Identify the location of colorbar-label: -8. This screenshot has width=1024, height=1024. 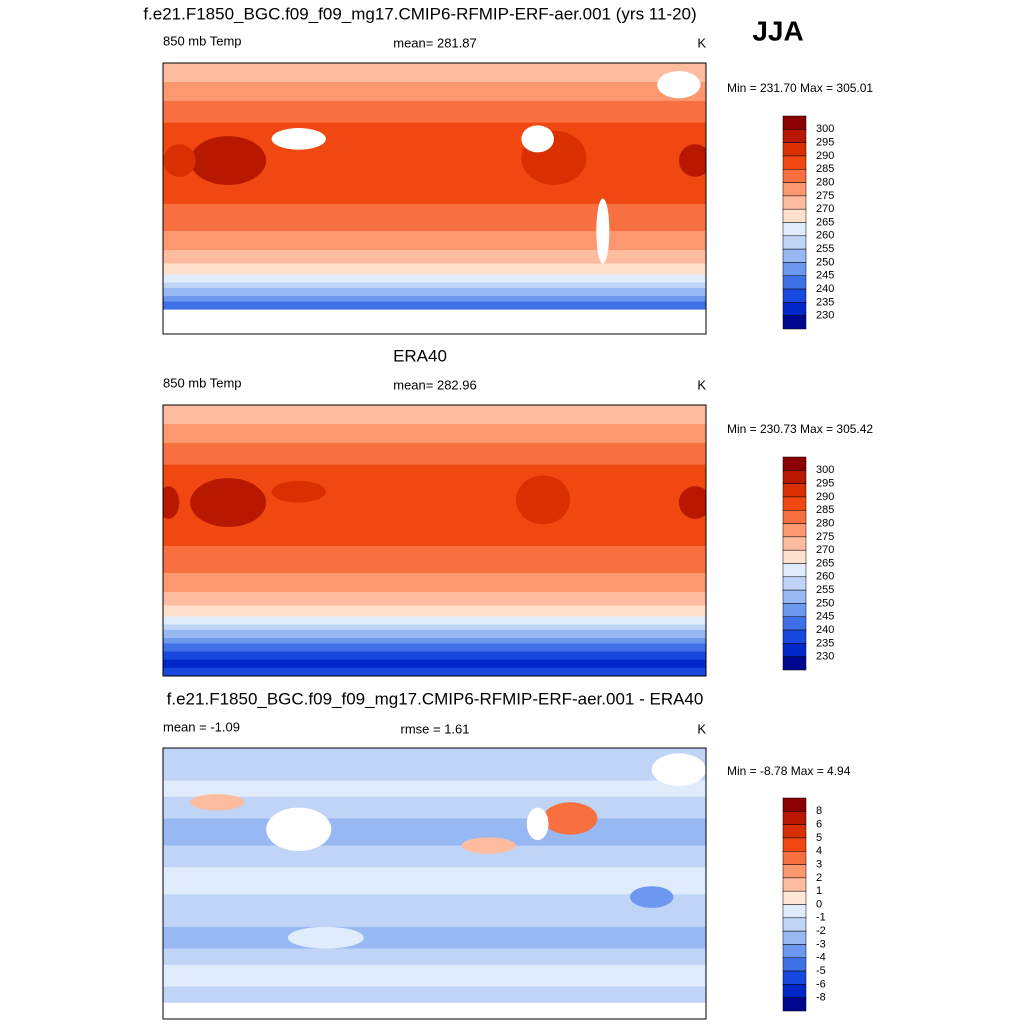
(821, 998).